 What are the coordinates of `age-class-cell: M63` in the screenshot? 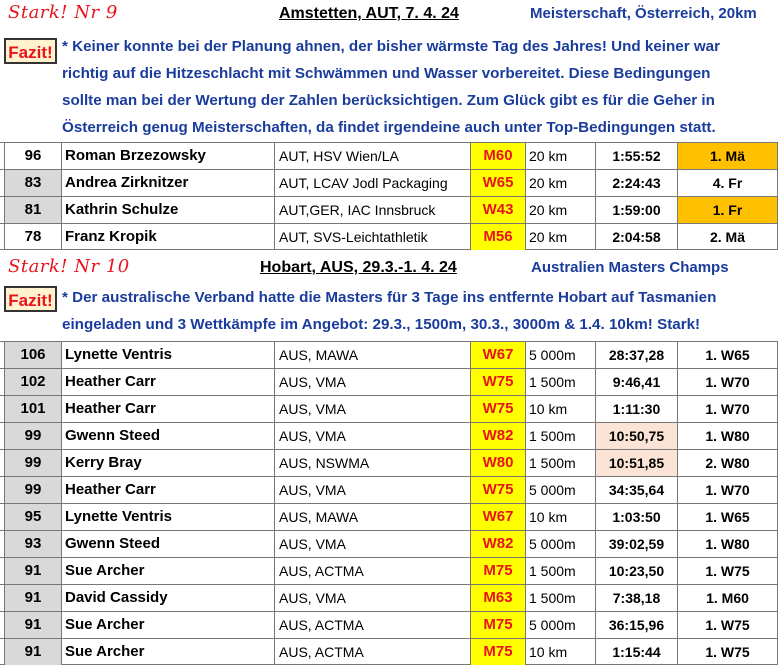 It's located at (497, 598).